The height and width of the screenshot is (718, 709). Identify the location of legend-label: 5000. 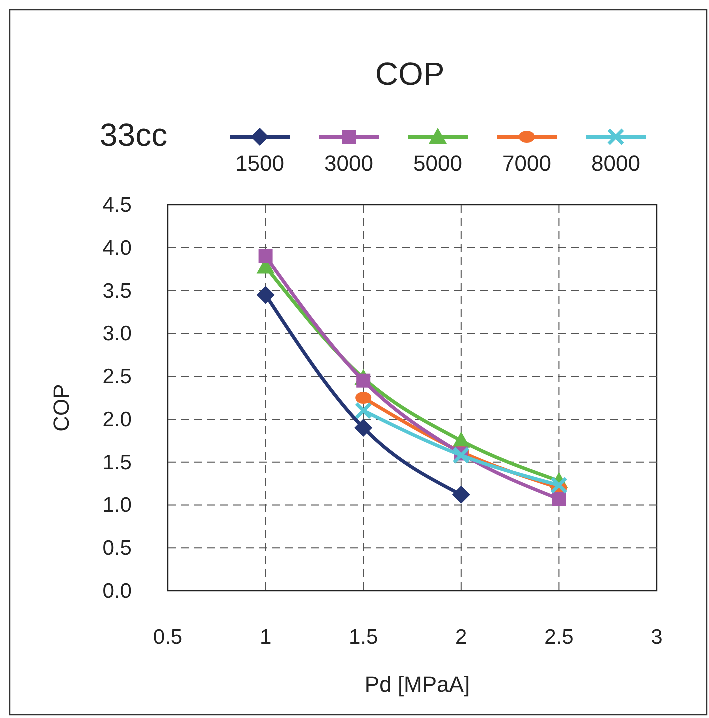
(438, 163).